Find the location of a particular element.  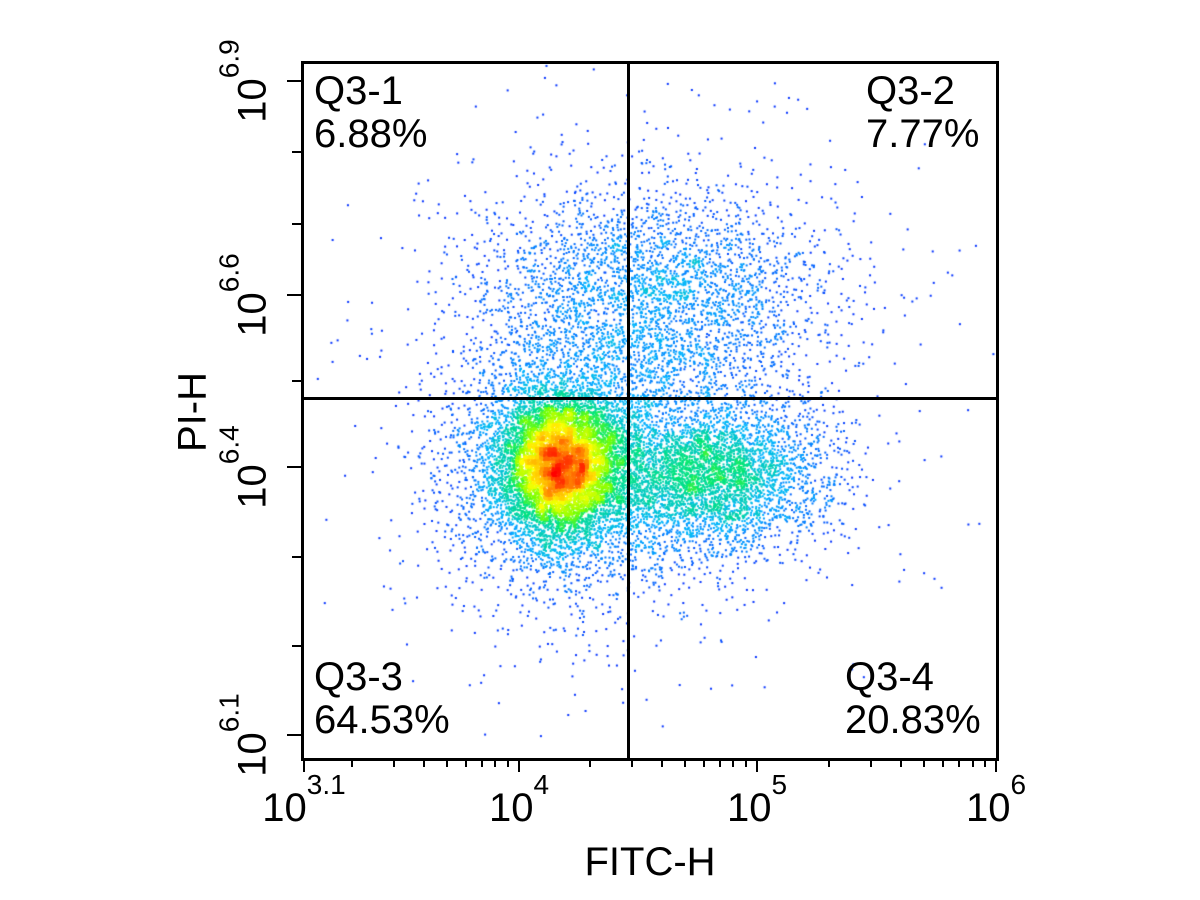

y-axis-tick-label: 106.6 is located at coordinates (244, 295).